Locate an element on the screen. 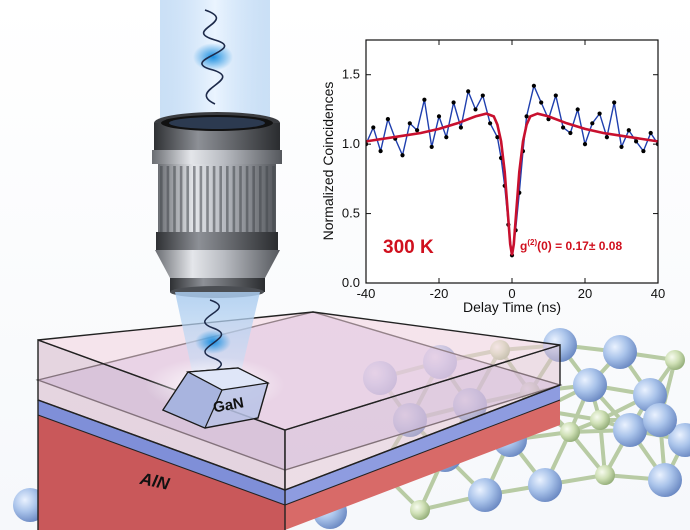 This screenshot has width=690, height=530. y-axis-label: Normalized Coincidences is located at coordinates (328, 161).